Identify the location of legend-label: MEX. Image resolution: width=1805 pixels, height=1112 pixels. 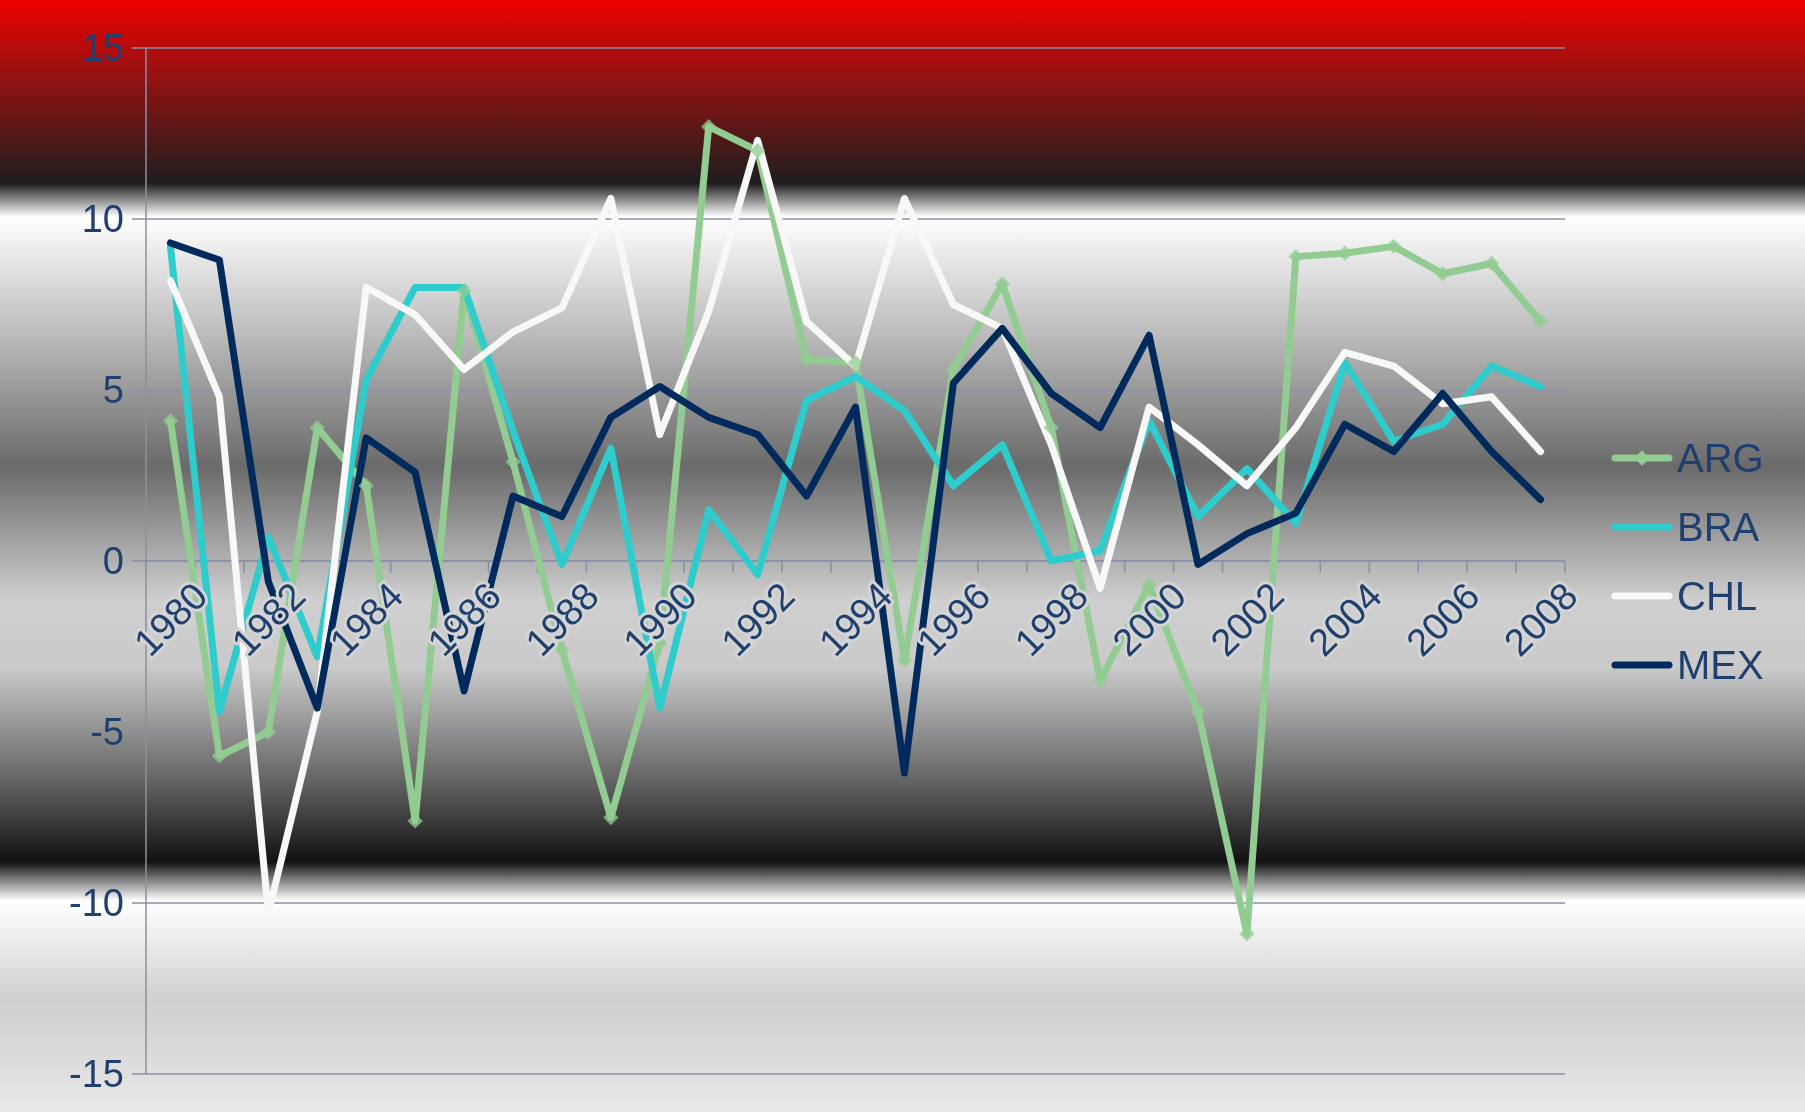
(1720, 665).